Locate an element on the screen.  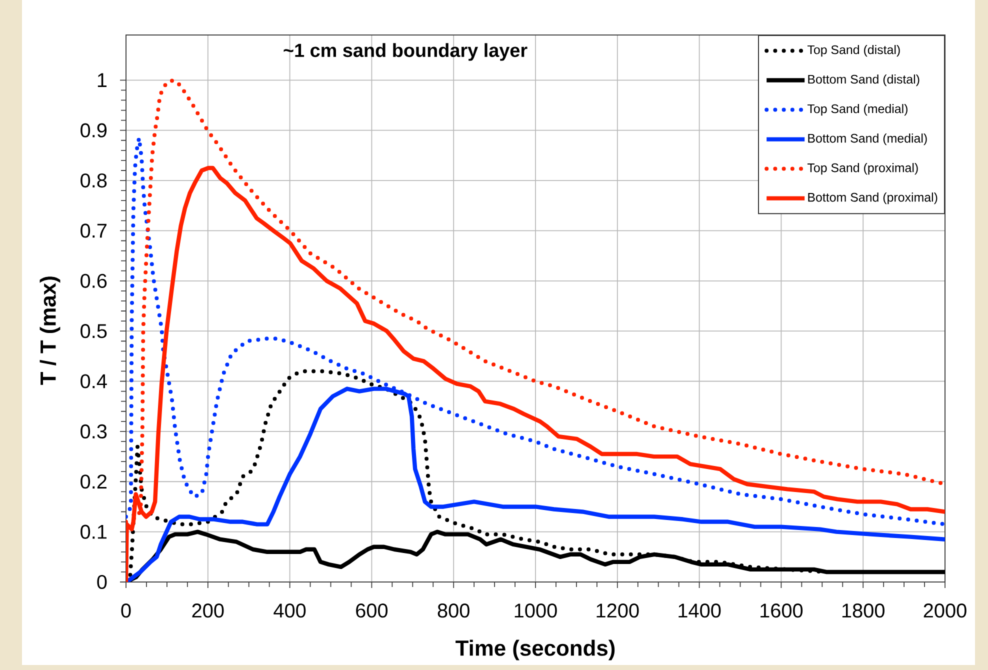
x-tick-label: 200 is located at coordinates (208, 611).